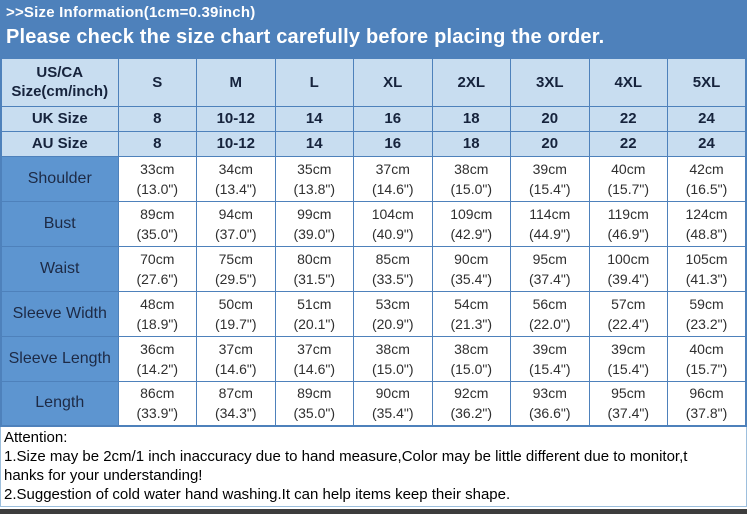  I want to click on measurement-value-cell: 90cm (35.4"), so click(471, 268).